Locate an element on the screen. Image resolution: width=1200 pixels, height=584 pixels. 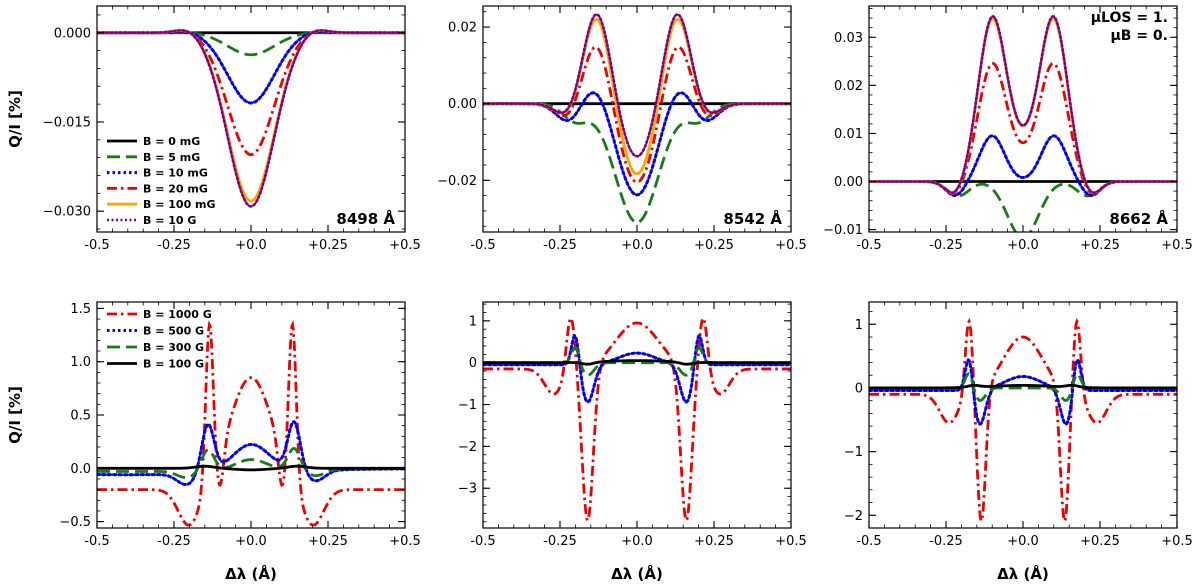
y-tick-label: 1.0 is located at coordinates (80, 362).